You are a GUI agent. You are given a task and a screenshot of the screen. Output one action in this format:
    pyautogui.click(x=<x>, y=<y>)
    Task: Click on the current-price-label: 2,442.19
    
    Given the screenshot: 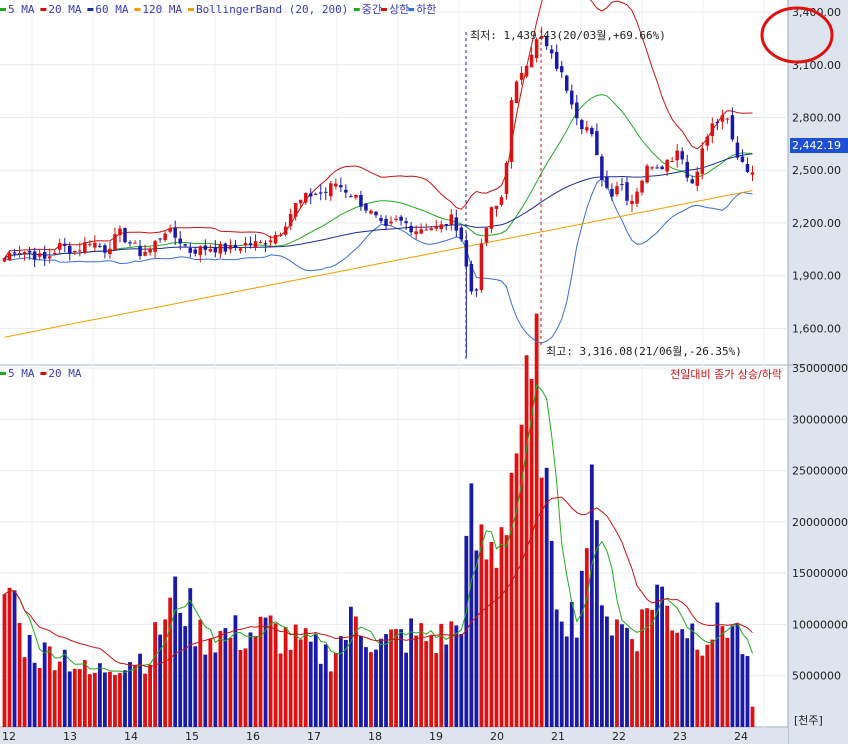 What is the action you would take?
    pyautogui.click(x=816, y=145)
    